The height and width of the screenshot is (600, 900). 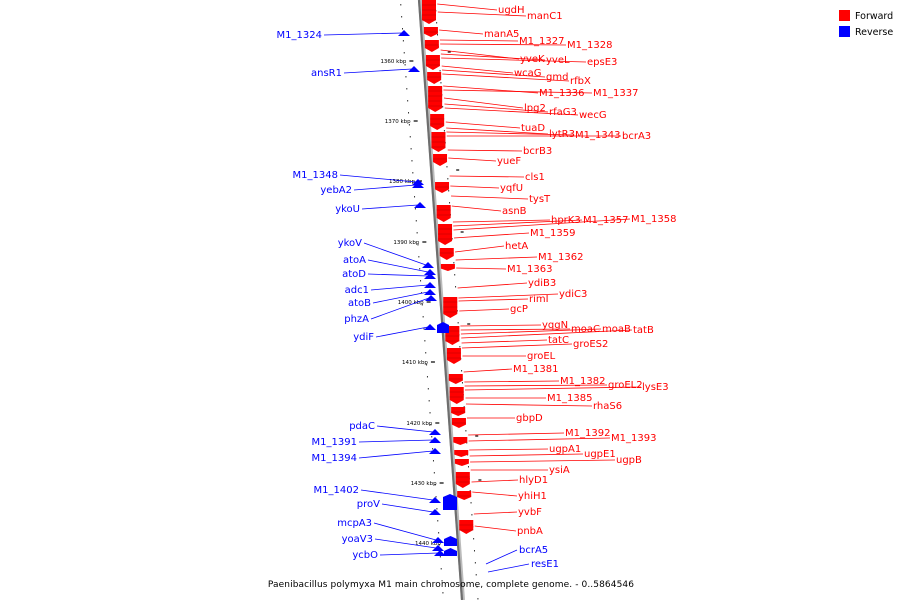 What do you see at coordinates (545, 16) in the screenshot?
I see `forward-gene-label-manc1: manC1` at bounding box center [545, 16].